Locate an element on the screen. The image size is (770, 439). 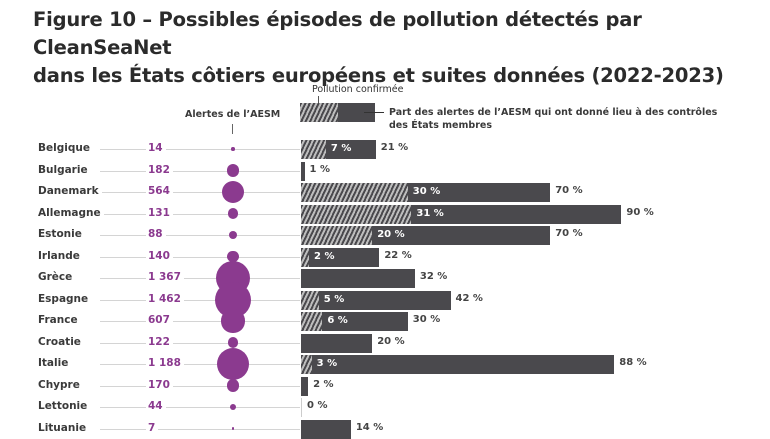
controls-label: 0 % is located at coordinates (317, 405).